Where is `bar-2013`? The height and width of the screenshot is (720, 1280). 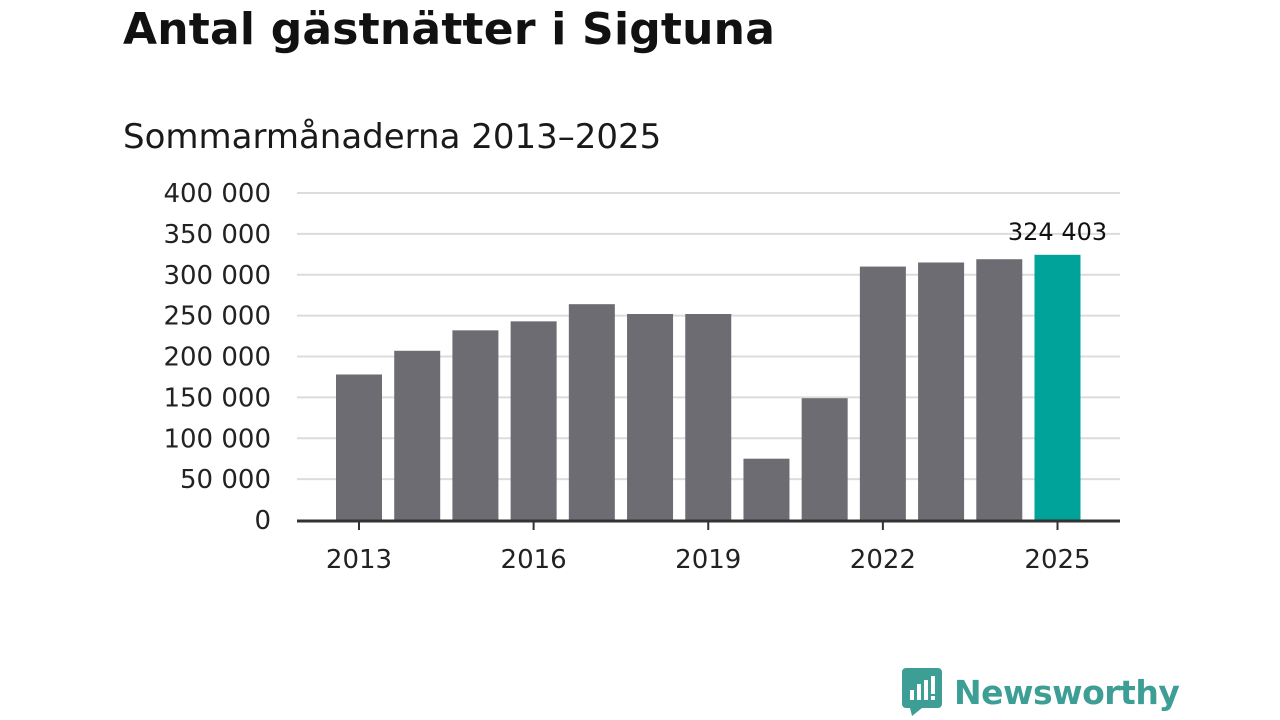
bar-2013 is located at coordinates (359, 447).